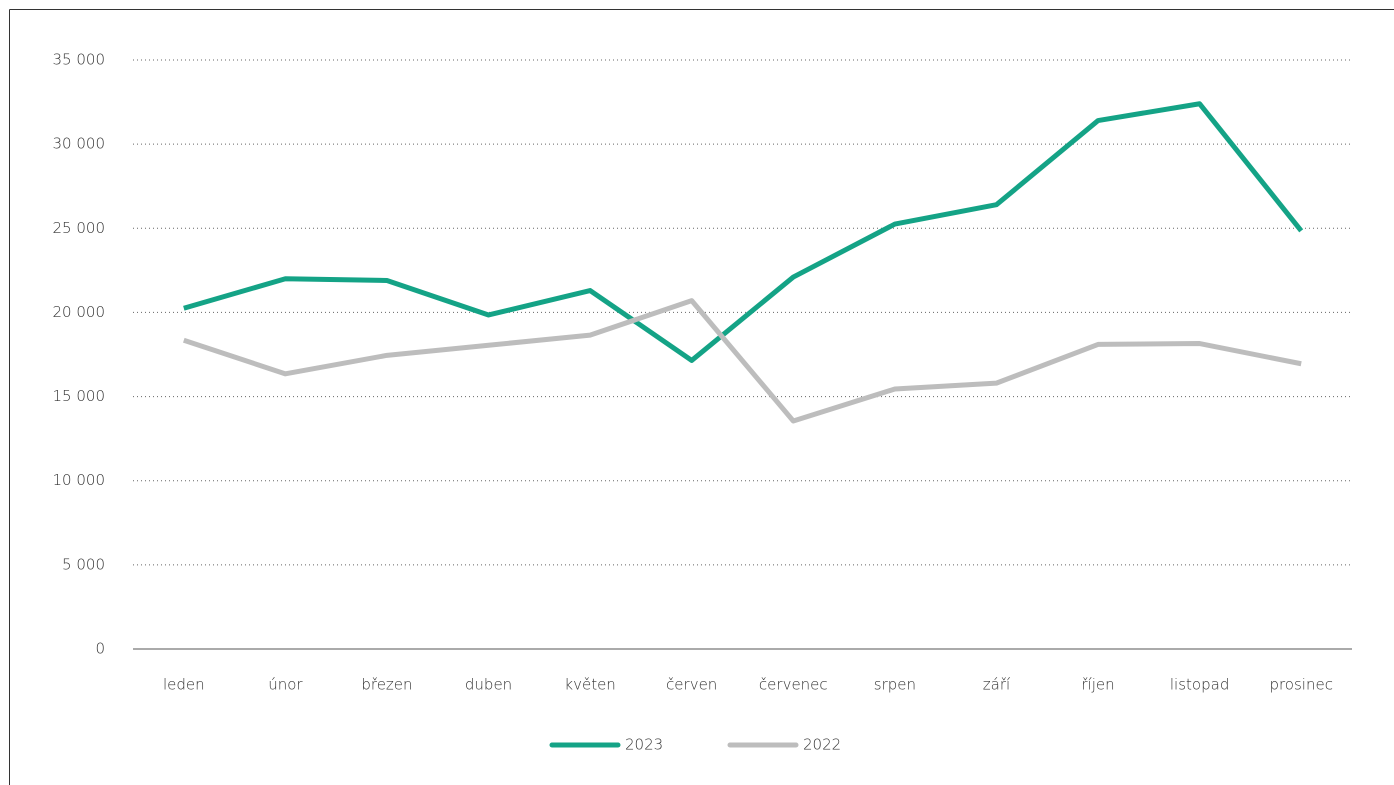  What do you see at coordinates (79, 480) in the screenshot?
I see `y-tick-label: 10 000` at bounding box center [79, 480].